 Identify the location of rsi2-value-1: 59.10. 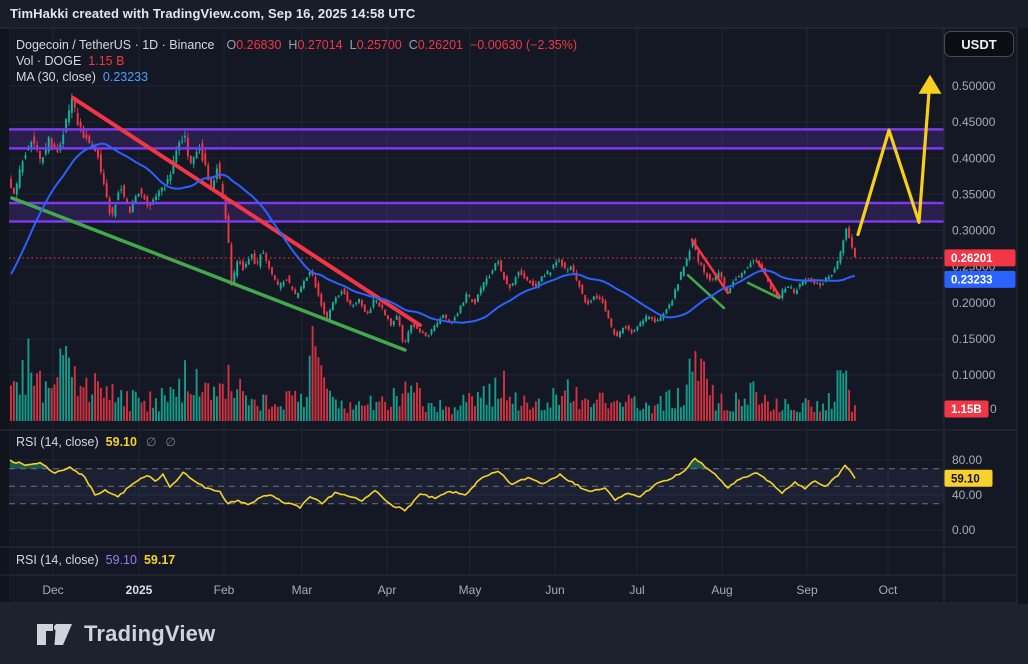
(121, 560).